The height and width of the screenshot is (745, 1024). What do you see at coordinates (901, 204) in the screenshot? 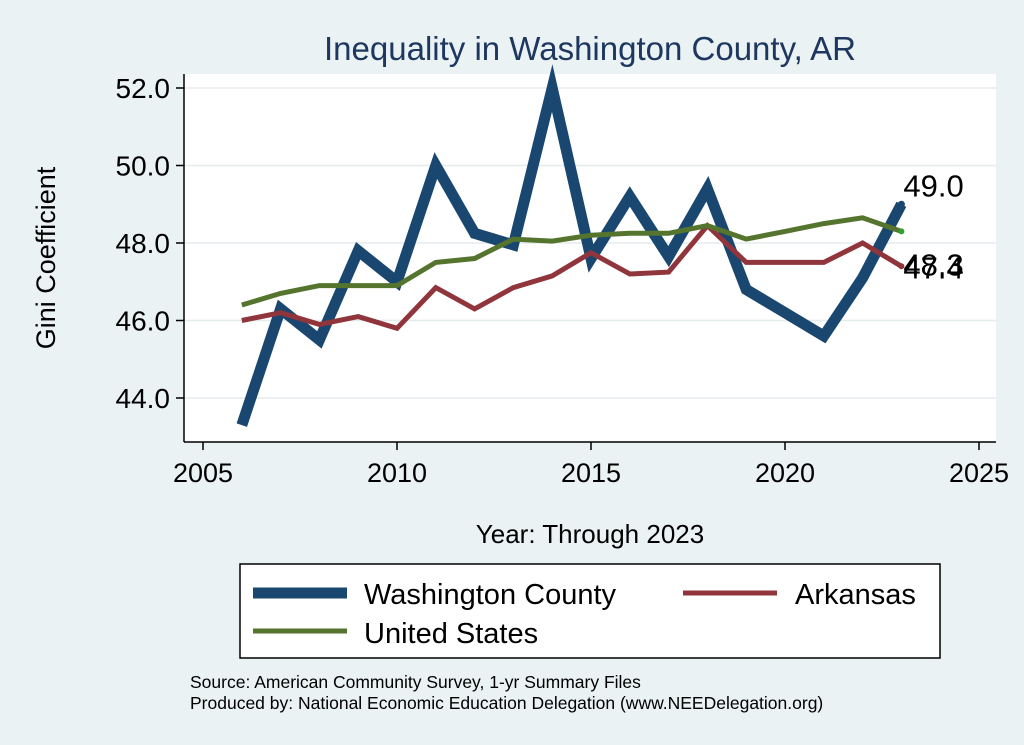
I see `end-point-washington-county` at bounding box center [901, 204].